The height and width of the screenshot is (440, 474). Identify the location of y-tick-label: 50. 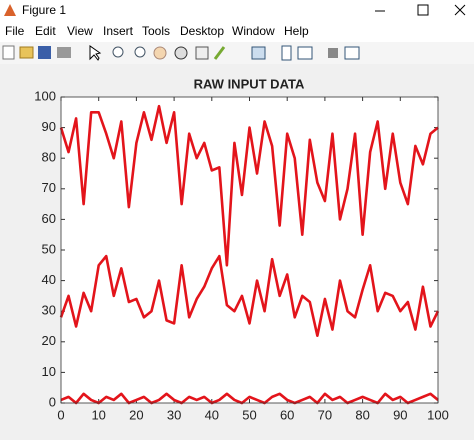
(49, 248).